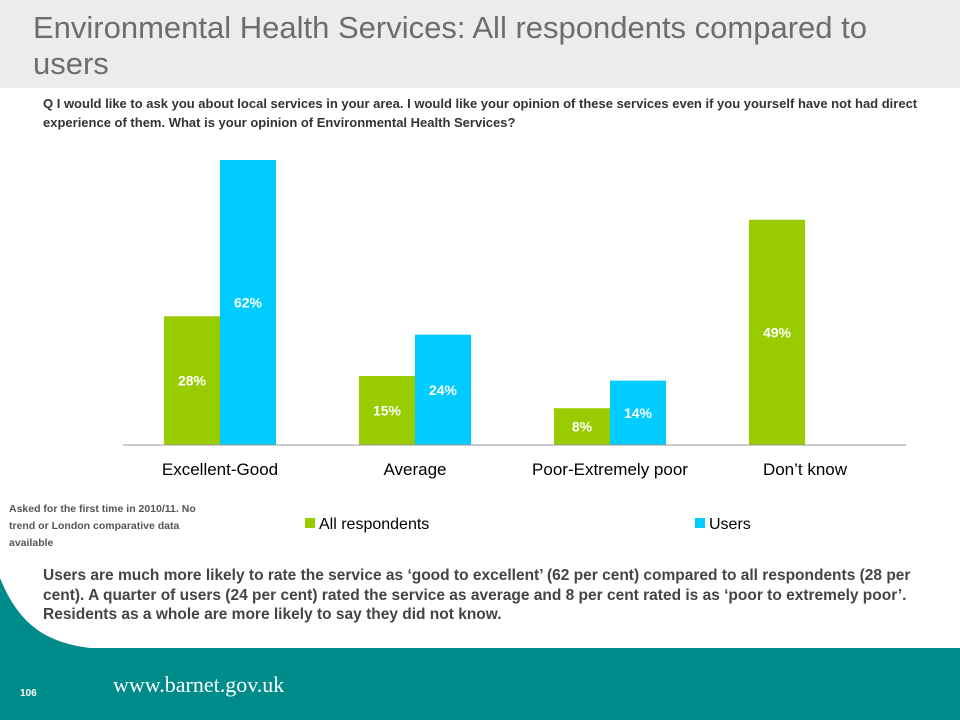 This screenshot has width=960, height=720. I want to click on value-labels-group: 28% 62% 15% 24% 8% 14% 49%, so click(485, 365).